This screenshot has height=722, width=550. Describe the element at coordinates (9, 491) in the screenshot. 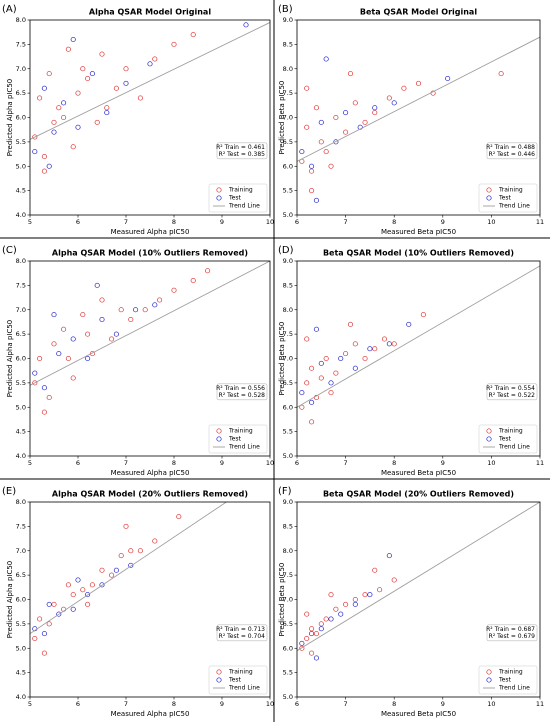

I see `panel-label: (E)` at that location.